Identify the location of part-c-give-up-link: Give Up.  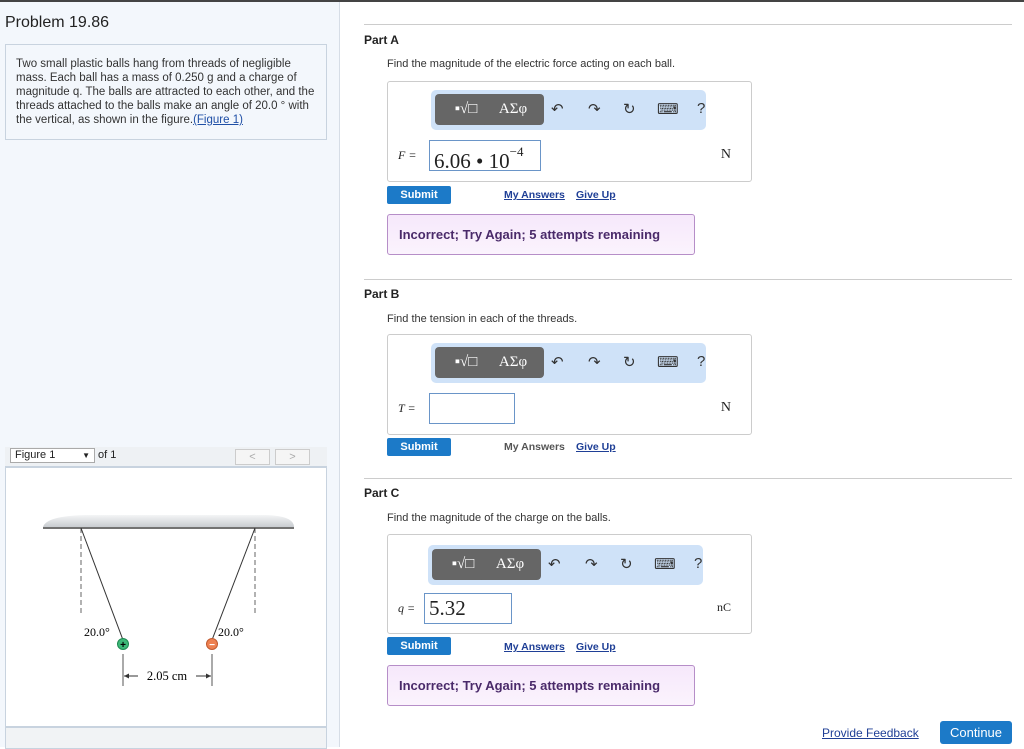
(596, 647).